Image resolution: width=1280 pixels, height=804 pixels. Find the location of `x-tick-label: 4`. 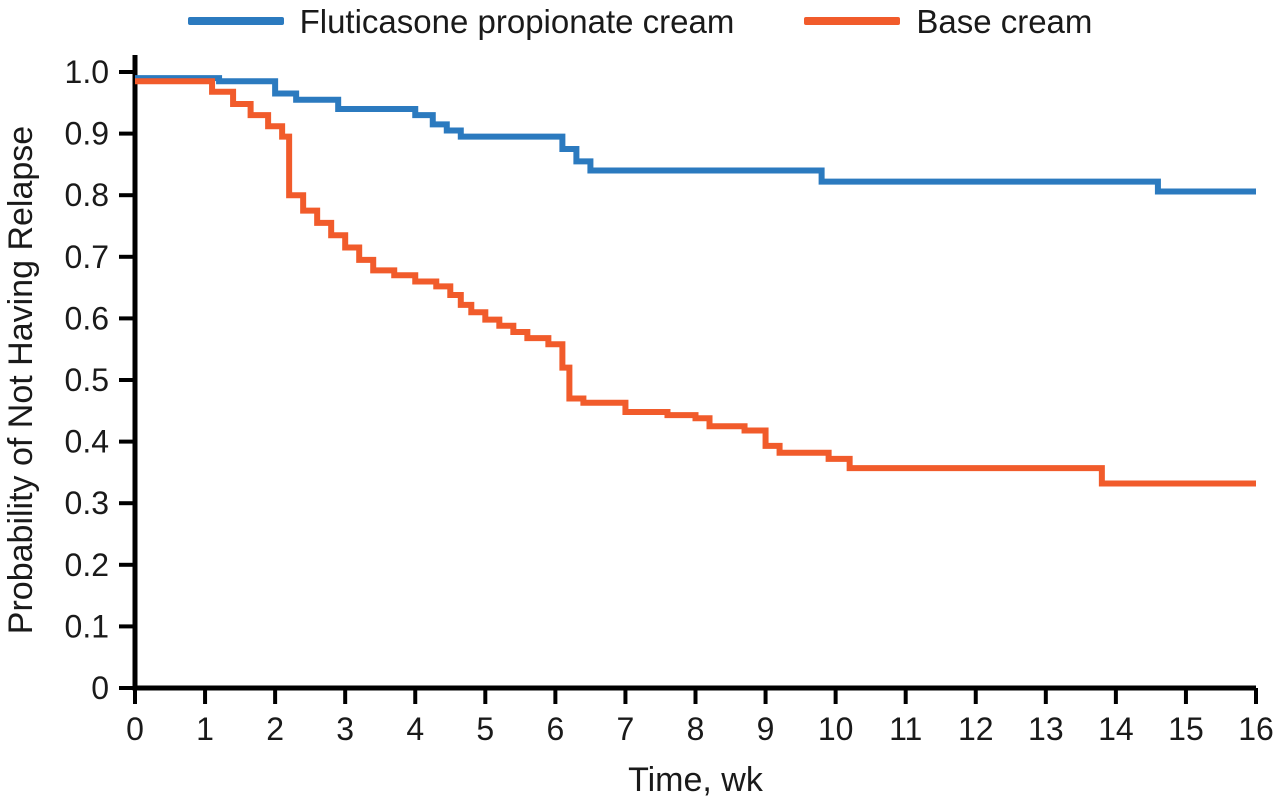

x-tick-label: 4 is located at coordinates (415, 729).